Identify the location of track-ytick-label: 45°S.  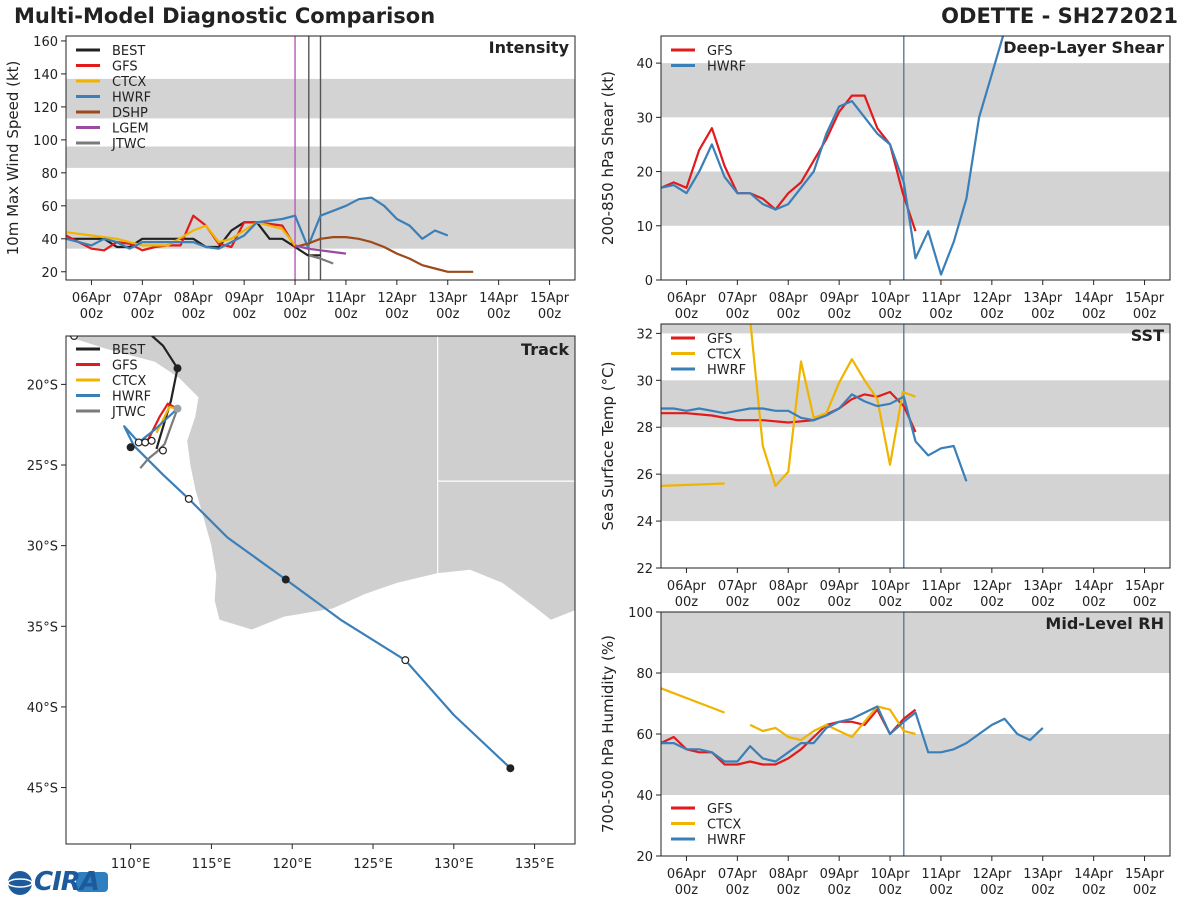
(42, 789).